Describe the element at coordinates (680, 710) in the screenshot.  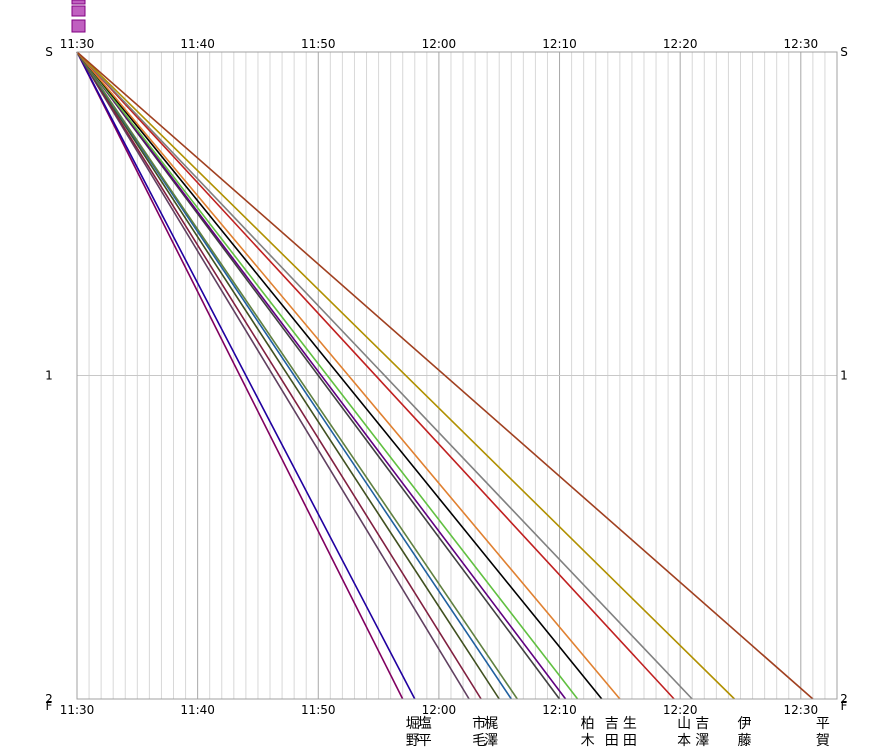
I see `x-tick-label-bottom: 12:20` at that location.